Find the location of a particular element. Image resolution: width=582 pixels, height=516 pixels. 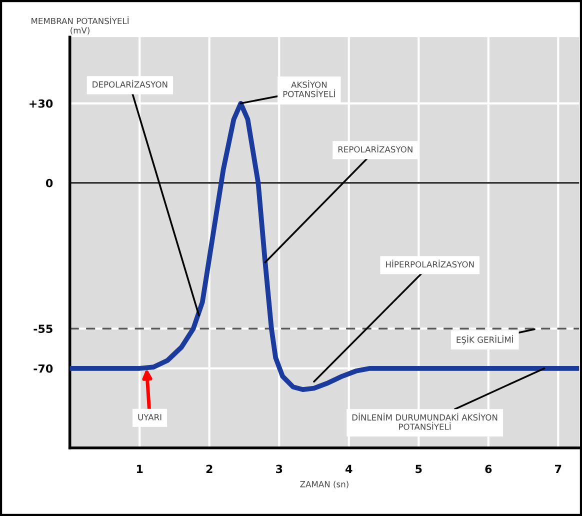

annotation: REPOLARİZASYON is located at coordinates (375, 148).